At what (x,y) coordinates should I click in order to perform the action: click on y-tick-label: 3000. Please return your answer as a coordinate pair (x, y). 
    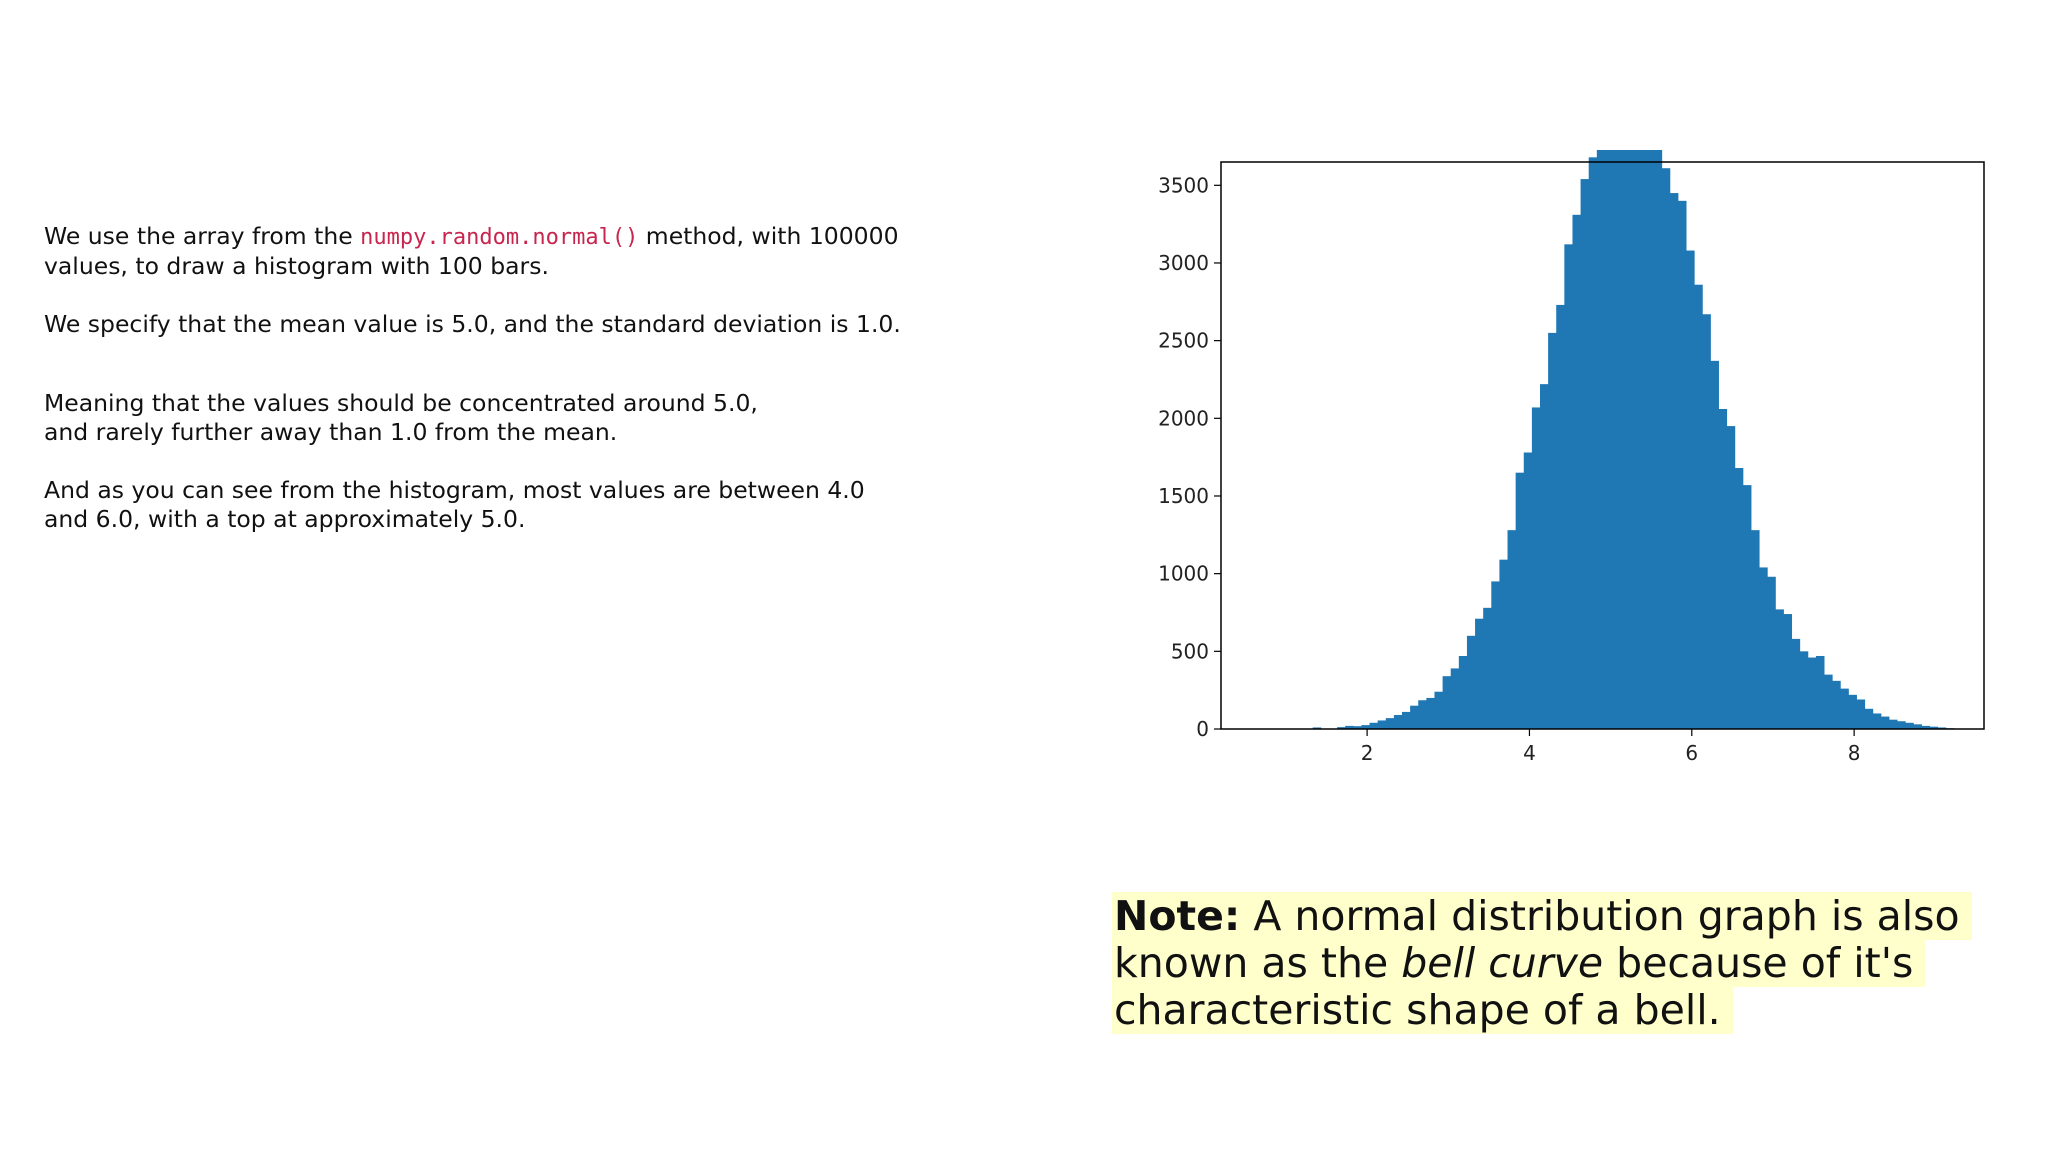
    Looking at the image, I should click on (1183, 263).